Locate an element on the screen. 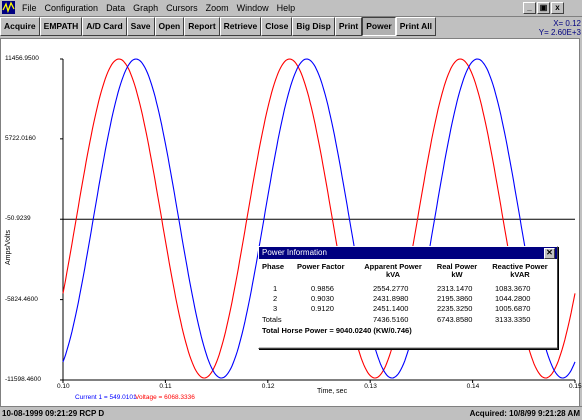  toolbar-print-button: Print is located at coordinates (348, 26).